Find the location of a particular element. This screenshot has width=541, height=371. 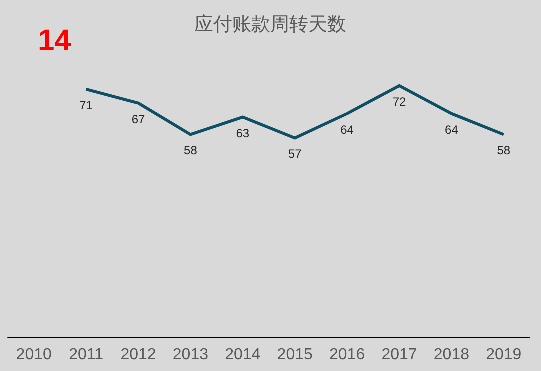

x-tick-label: 2011 is located at coordinates (86, 355).